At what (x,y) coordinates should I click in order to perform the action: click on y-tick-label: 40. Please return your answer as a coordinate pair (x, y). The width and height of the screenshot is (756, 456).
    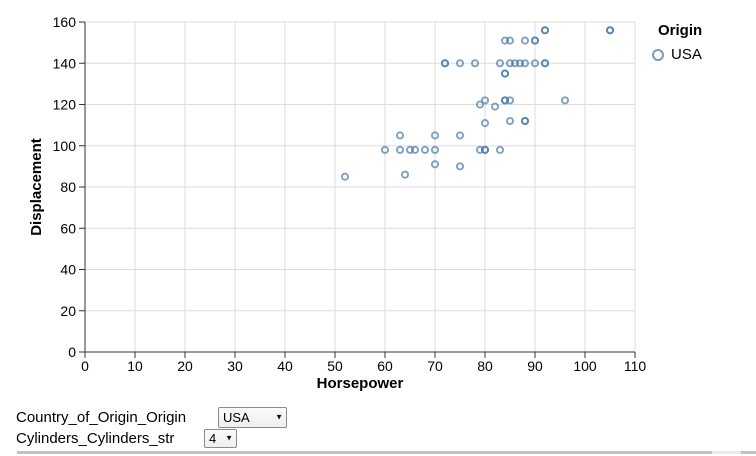
    Looking at the image, I should click on (68, 270).